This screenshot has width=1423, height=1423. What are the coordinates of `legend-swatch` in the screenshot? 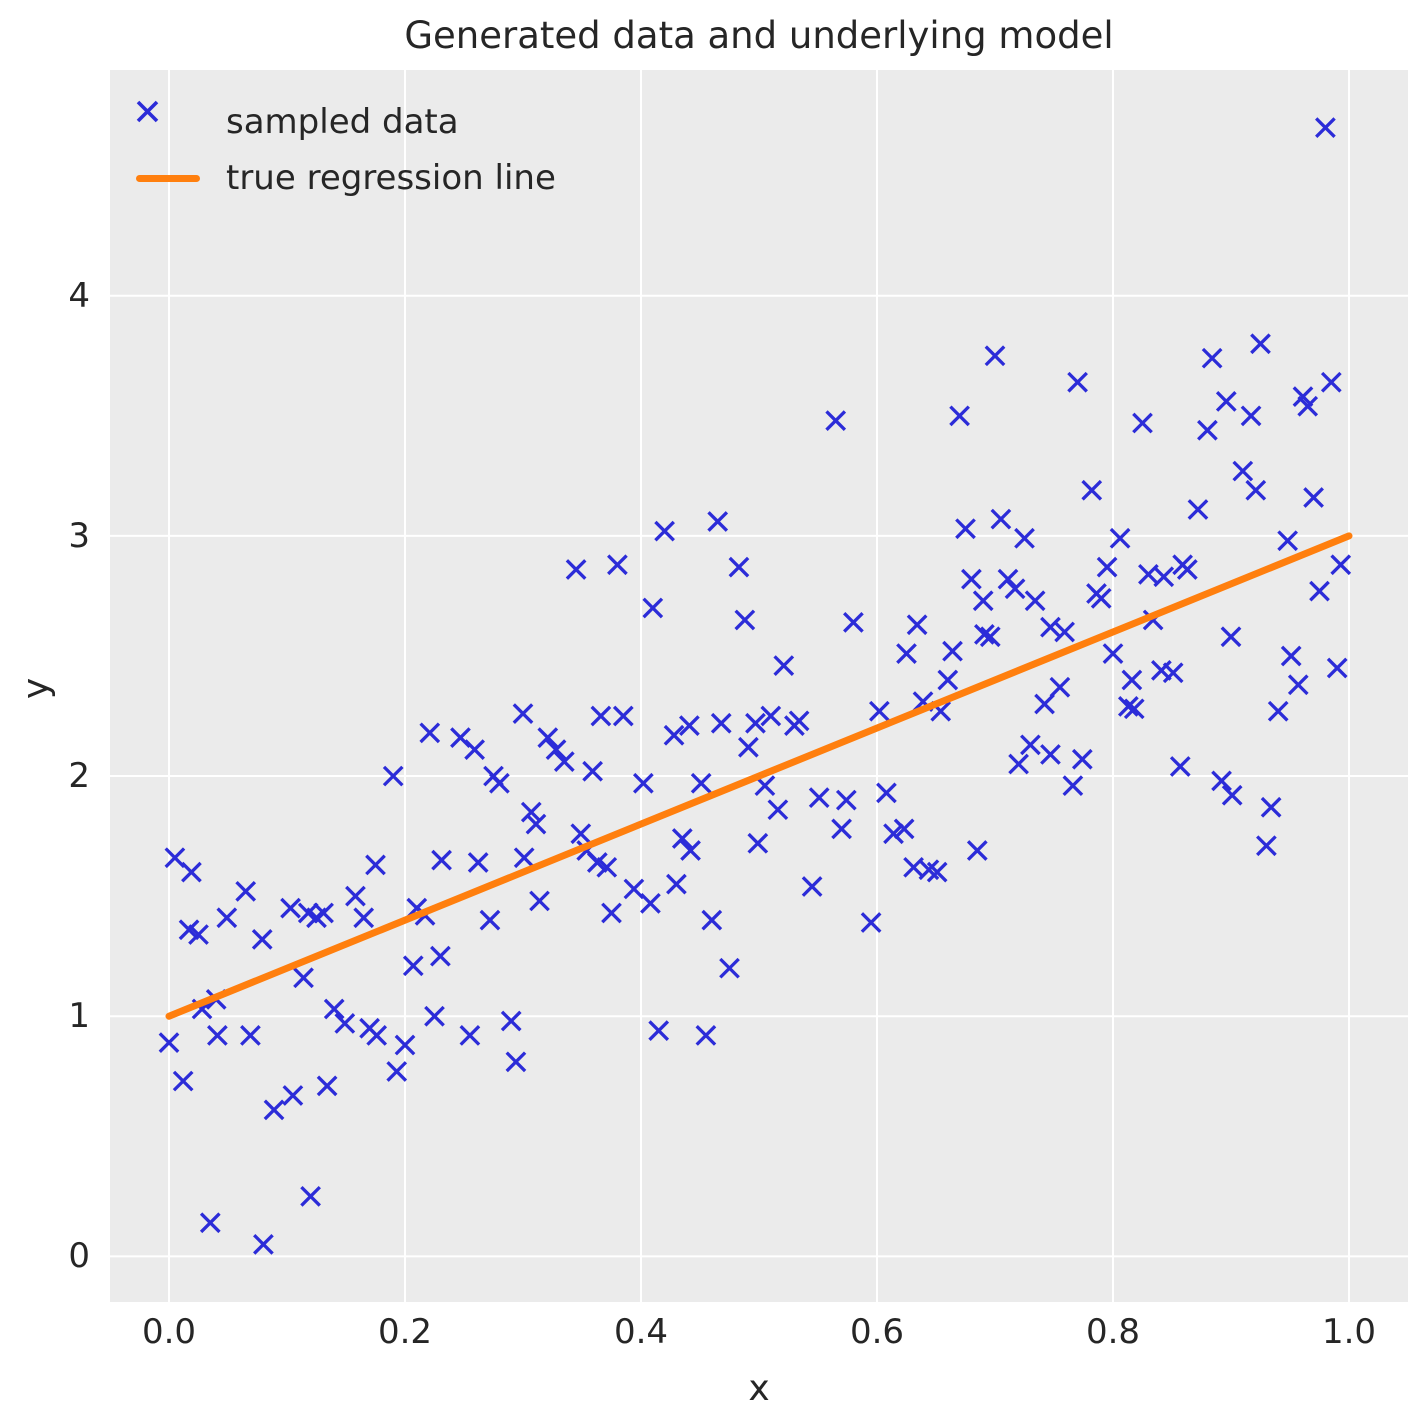 It's located at (168, 178).